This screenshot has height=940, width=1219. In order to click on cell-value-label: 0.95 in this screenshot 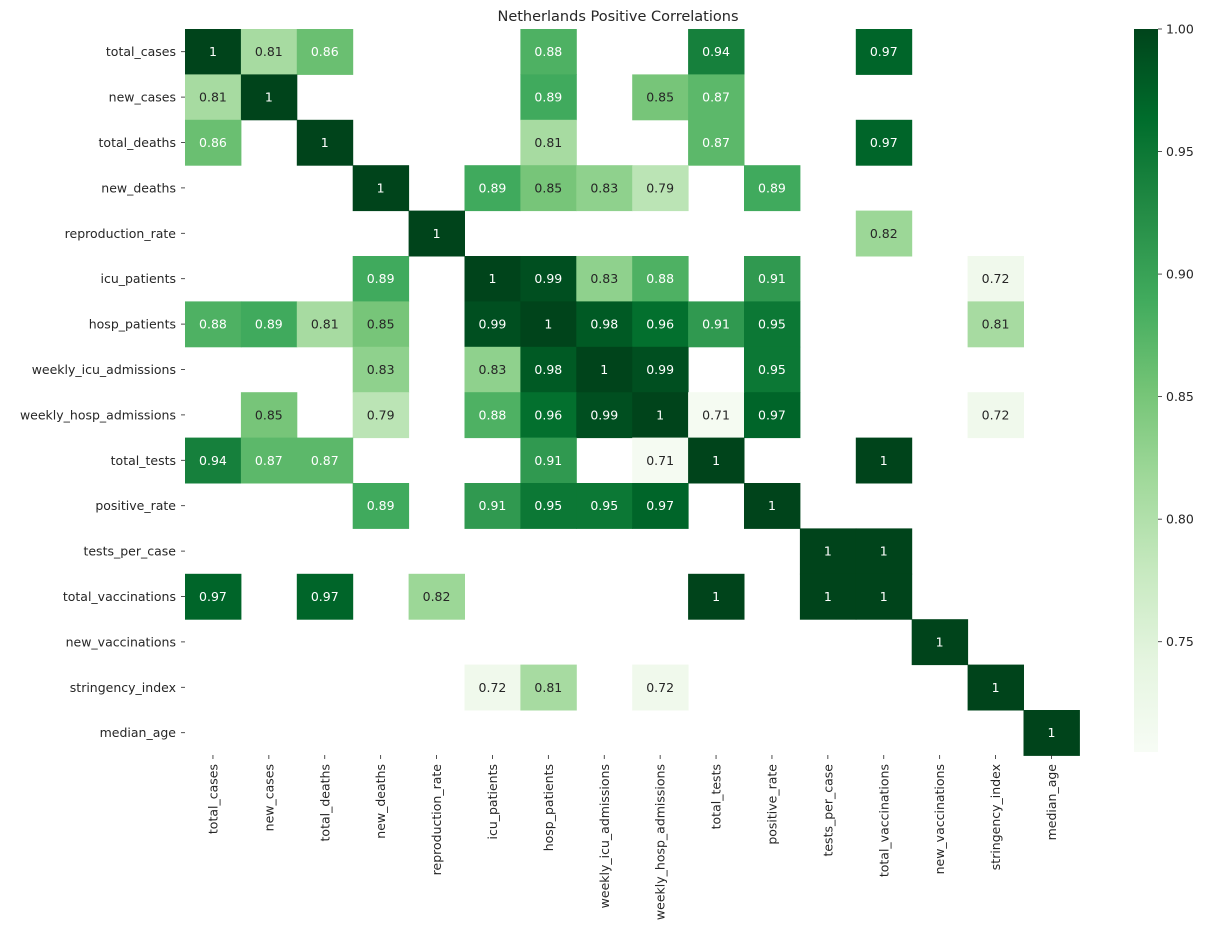, I will do `click(604, 505)`.